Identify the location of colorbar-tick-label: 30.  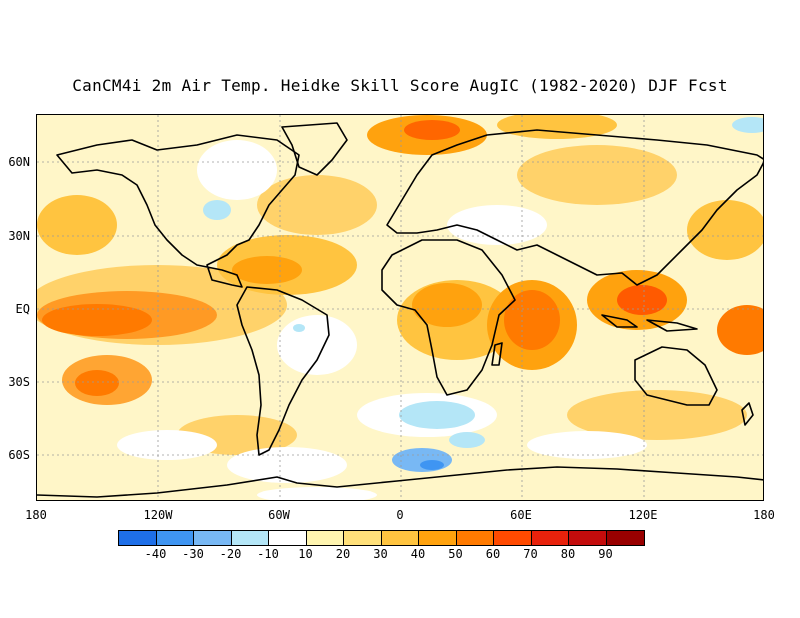
(380, 554).